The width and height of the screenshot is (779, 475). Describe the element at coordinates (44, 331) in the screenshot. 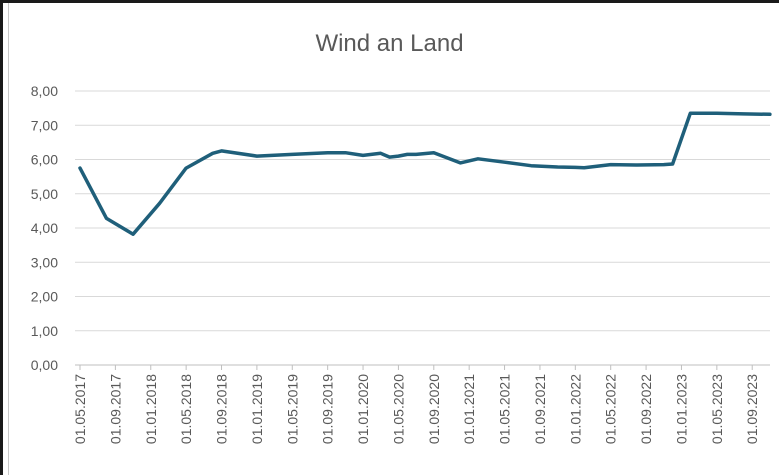

I see `y-tick-label: 1,00` at that location.